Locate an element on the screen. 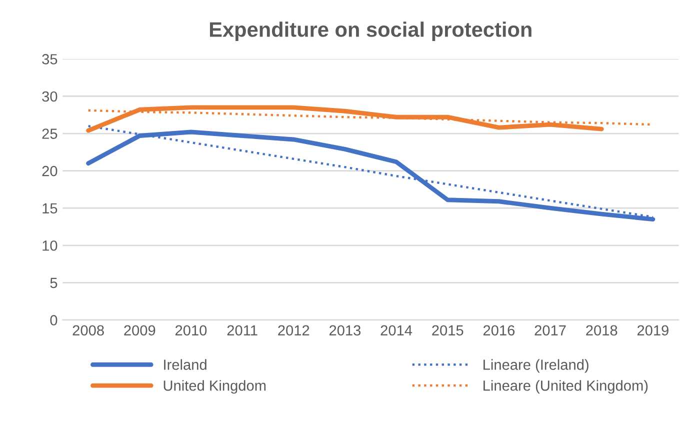 This screenshot has width=696, height=421. x-tick-label: 2008 is located at coordinates (88, 330).